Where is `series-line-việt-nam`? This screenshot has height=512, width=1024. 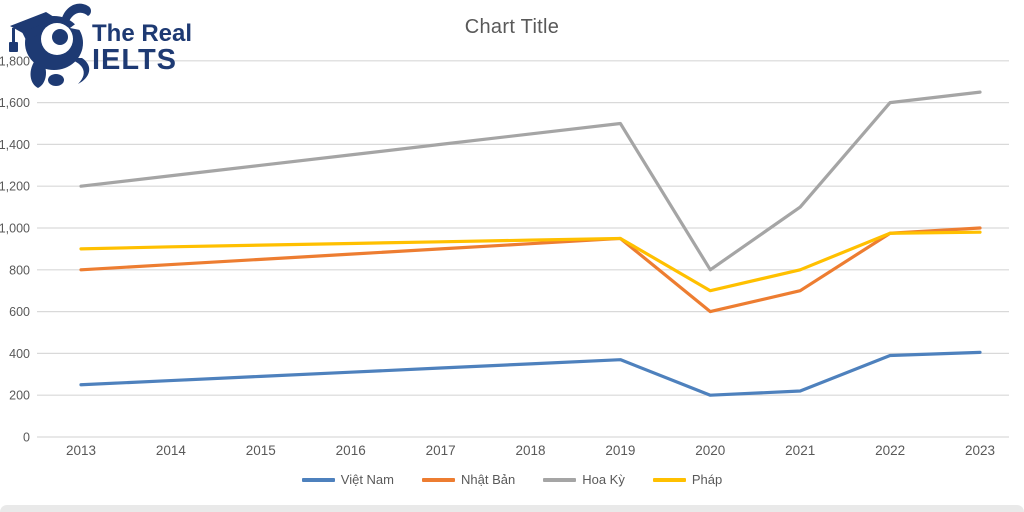
series-line-việt-nam is located at coordinates (530, 373).